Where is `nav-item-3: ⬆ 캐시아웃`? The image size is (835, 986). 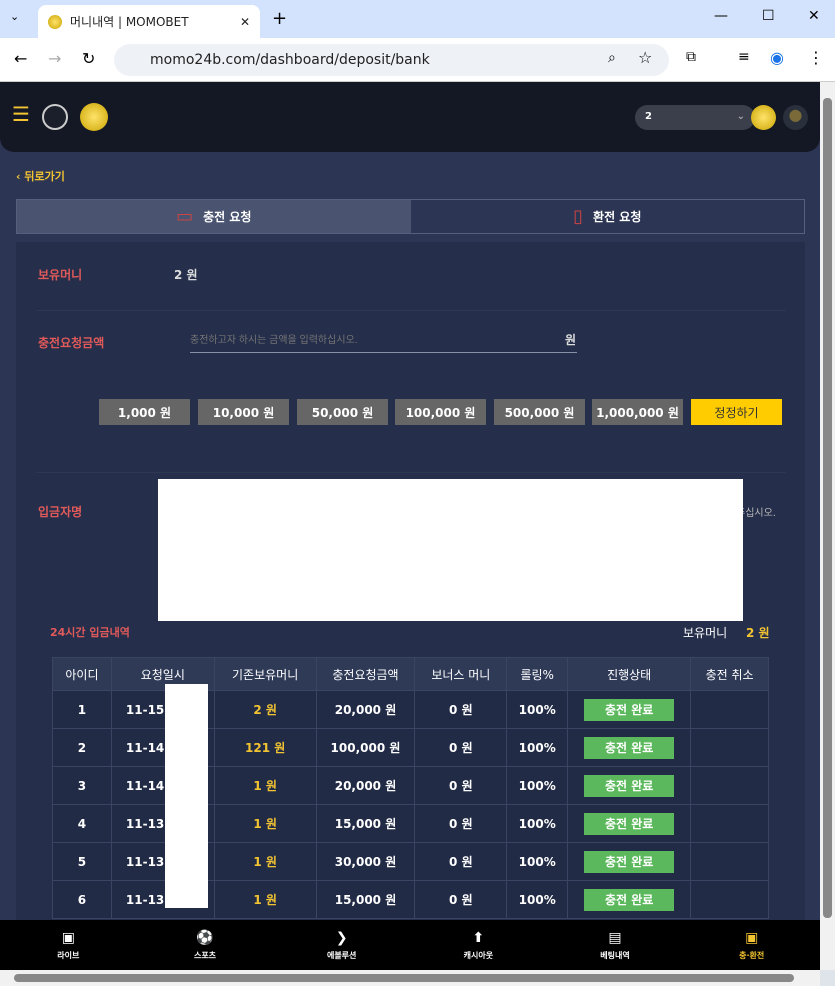
nav-item-3: ⬆ 캐시아웃 is located at coordinates (478, 945).